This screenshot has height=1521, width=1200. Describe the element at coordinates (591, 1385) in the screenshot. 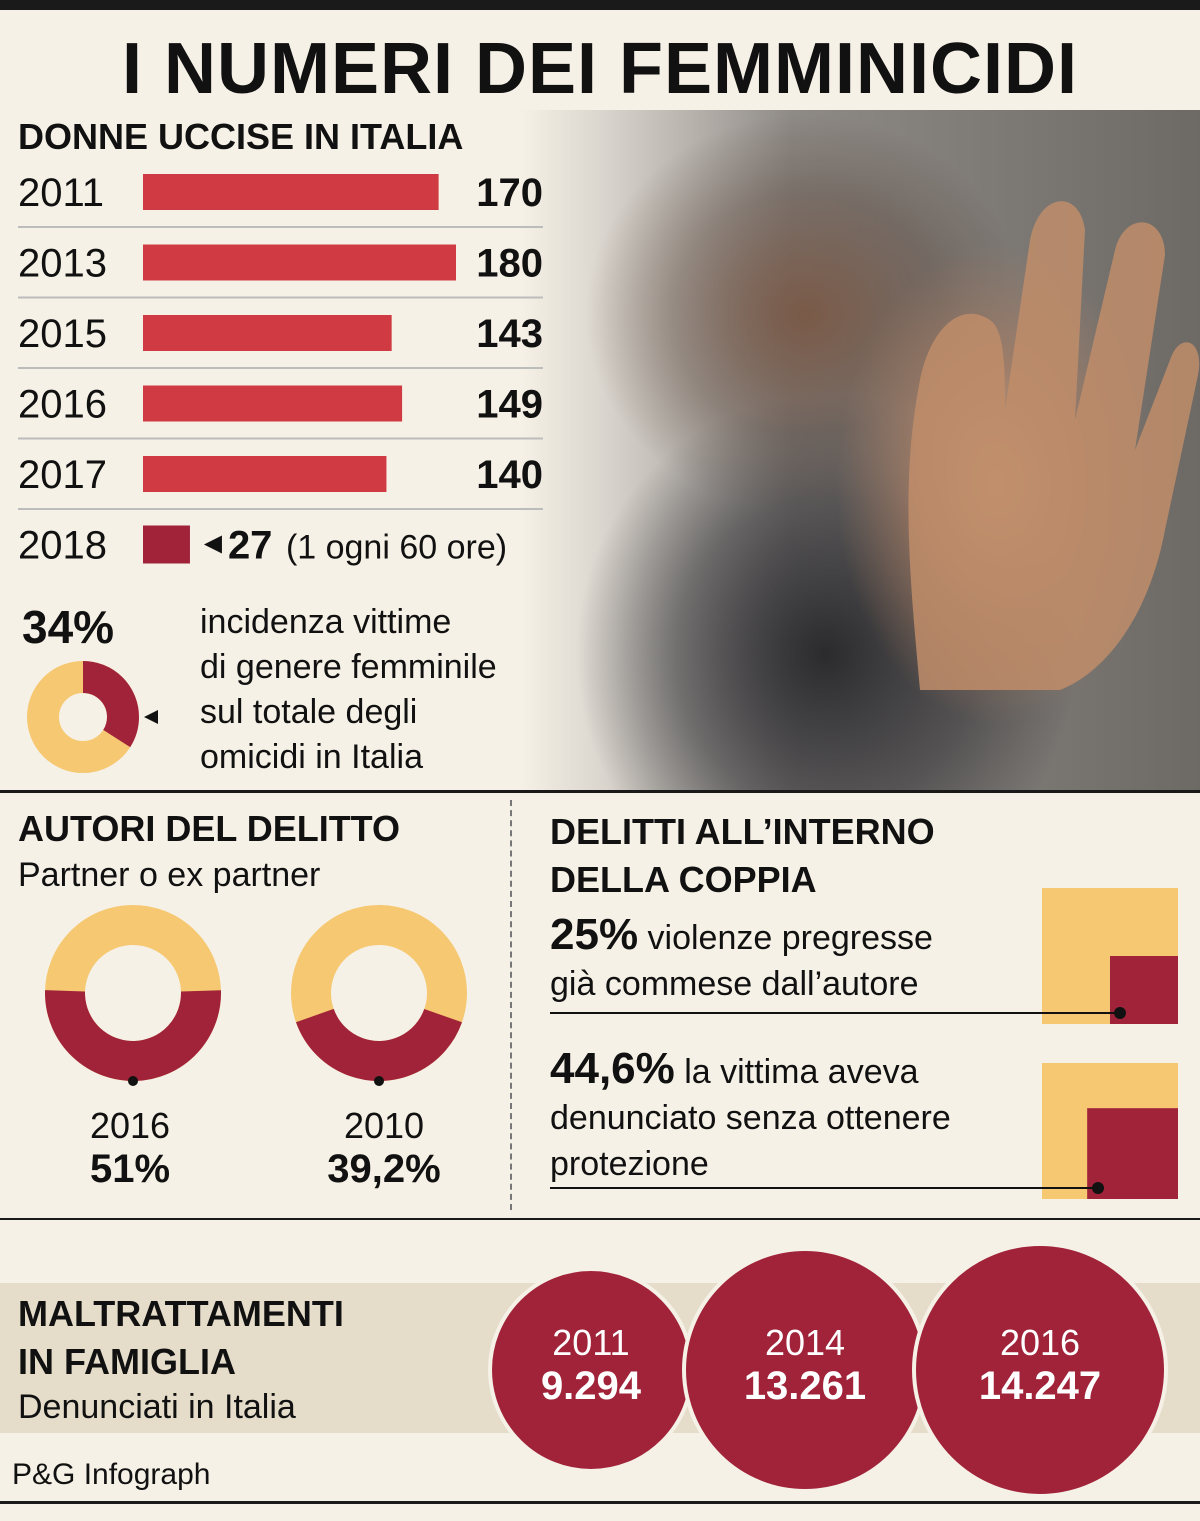

I see `maltreatment-value: 9.294` at that location.